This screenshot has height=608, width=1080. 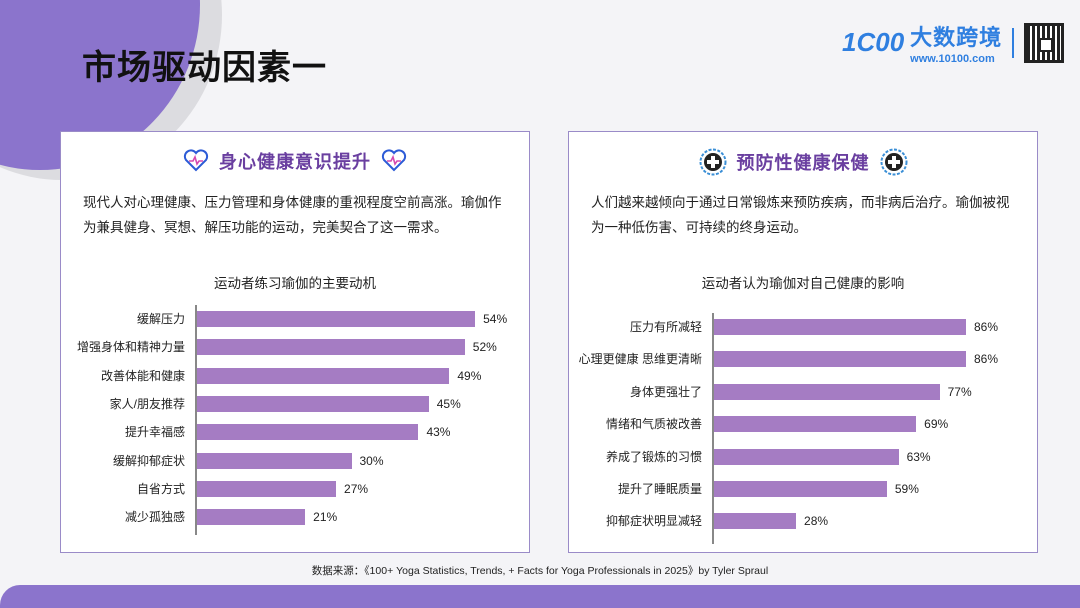 I want to click on chart-bar-row: 自省方式 27%, so click(x=295, y=488).